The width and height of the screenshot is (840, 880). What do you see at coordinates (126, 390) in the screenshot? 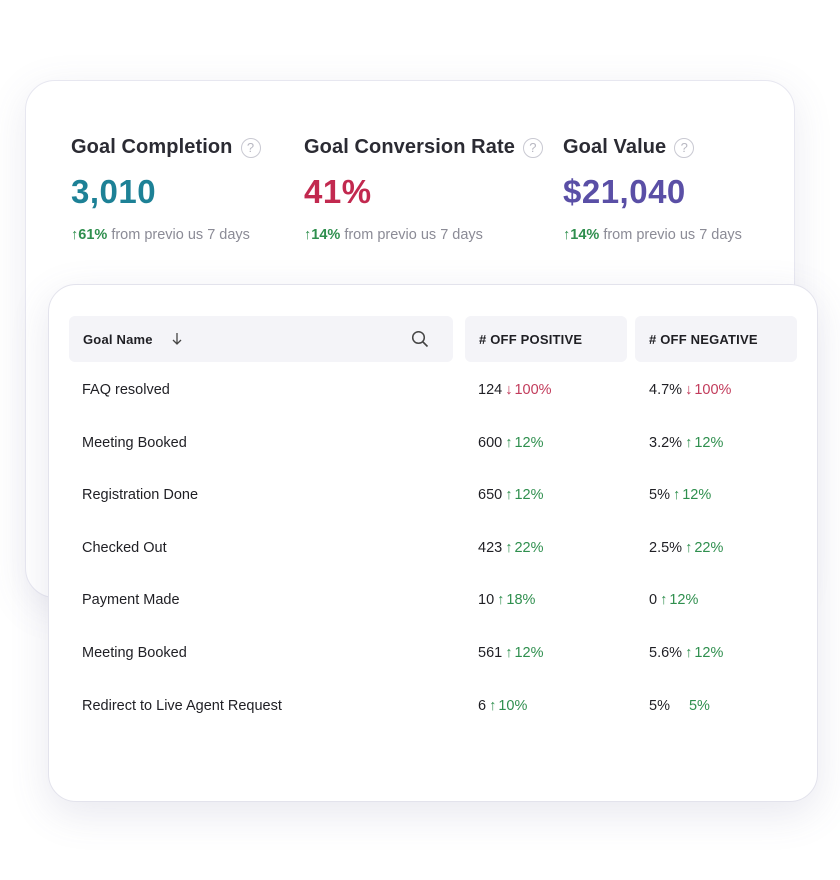
I see `goal-name-cell: FAQ resolved` at bounding box center [126, 390].